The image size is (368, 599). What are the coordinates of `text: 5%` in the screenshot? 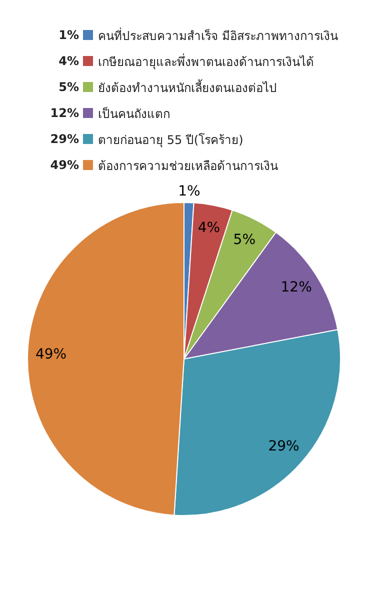 It's located at (68, 87).